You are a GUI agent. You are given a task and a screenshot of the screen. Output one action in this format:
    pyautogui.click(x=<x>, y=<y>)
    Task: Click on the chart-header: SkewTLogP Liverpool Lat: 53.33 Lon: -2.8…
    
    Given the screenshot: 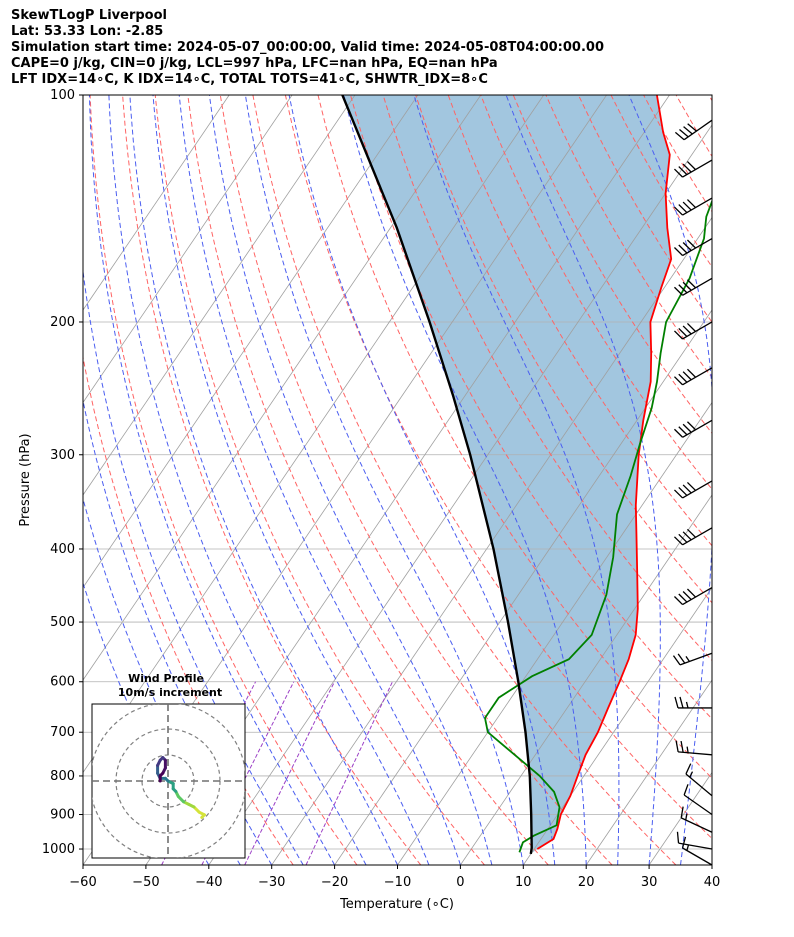 What is the action you would take?
    pyautogui.click(x=307, y=48)
    